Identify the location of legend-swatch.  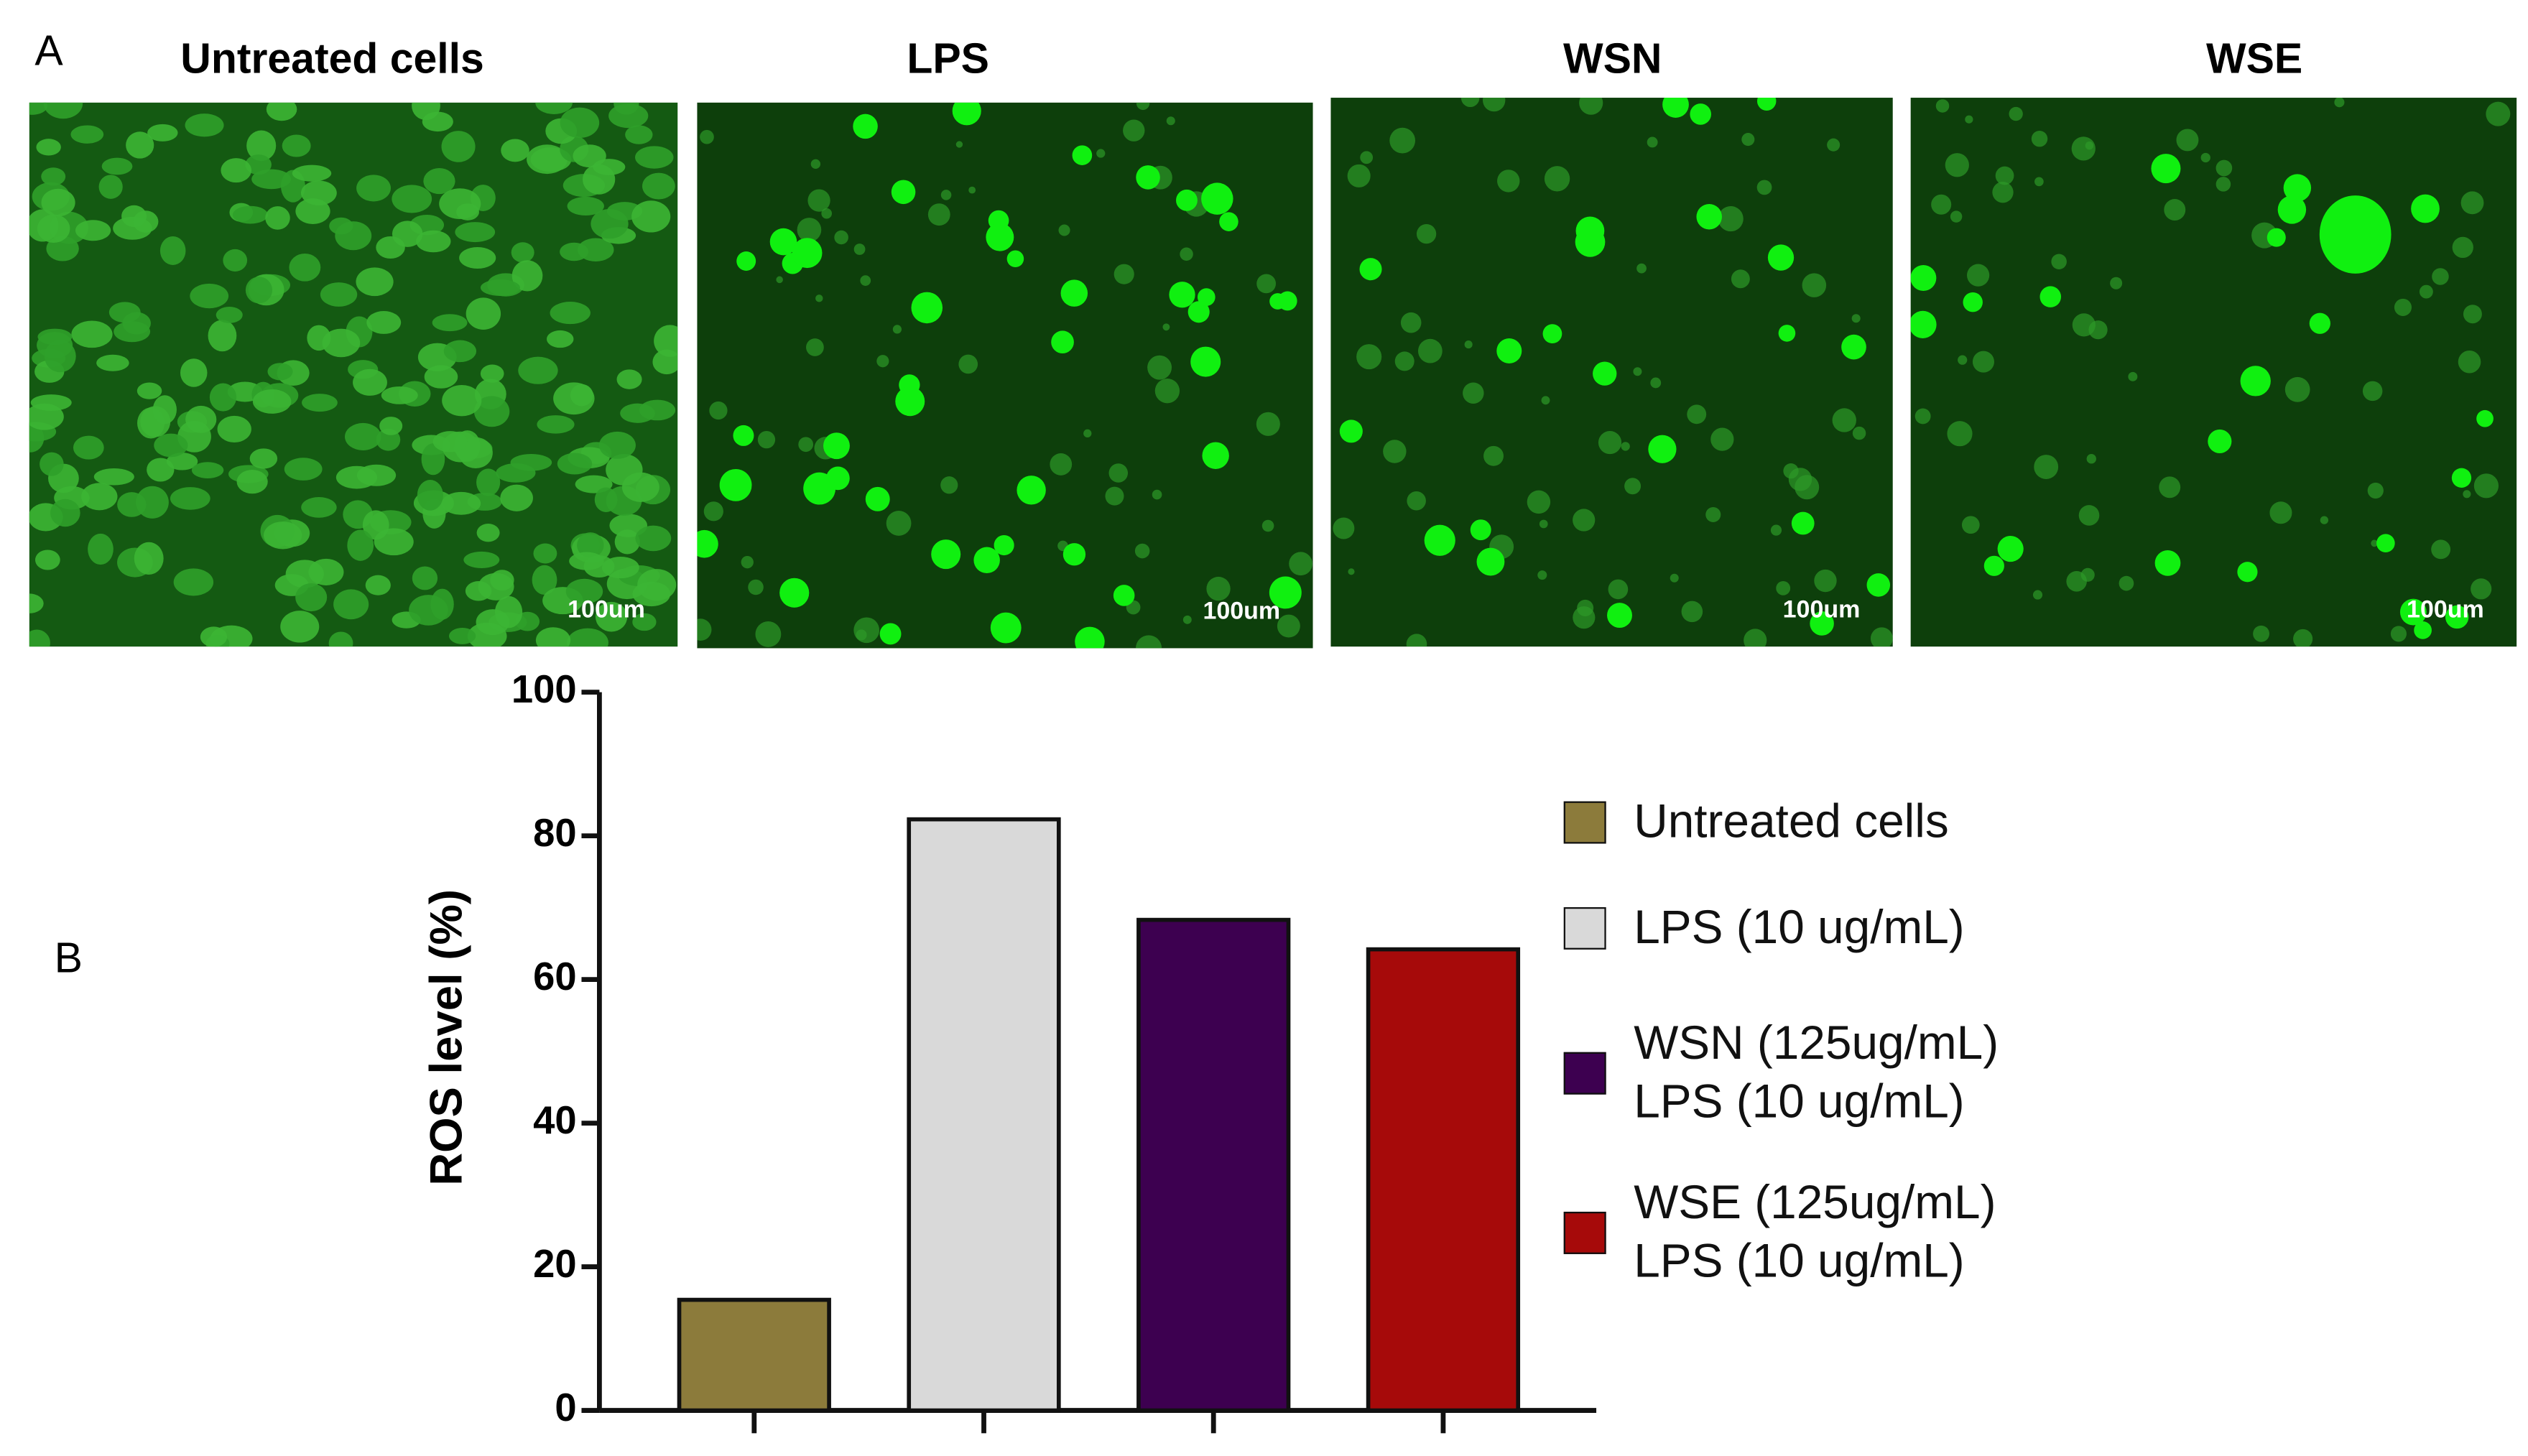
(1584, 1073).